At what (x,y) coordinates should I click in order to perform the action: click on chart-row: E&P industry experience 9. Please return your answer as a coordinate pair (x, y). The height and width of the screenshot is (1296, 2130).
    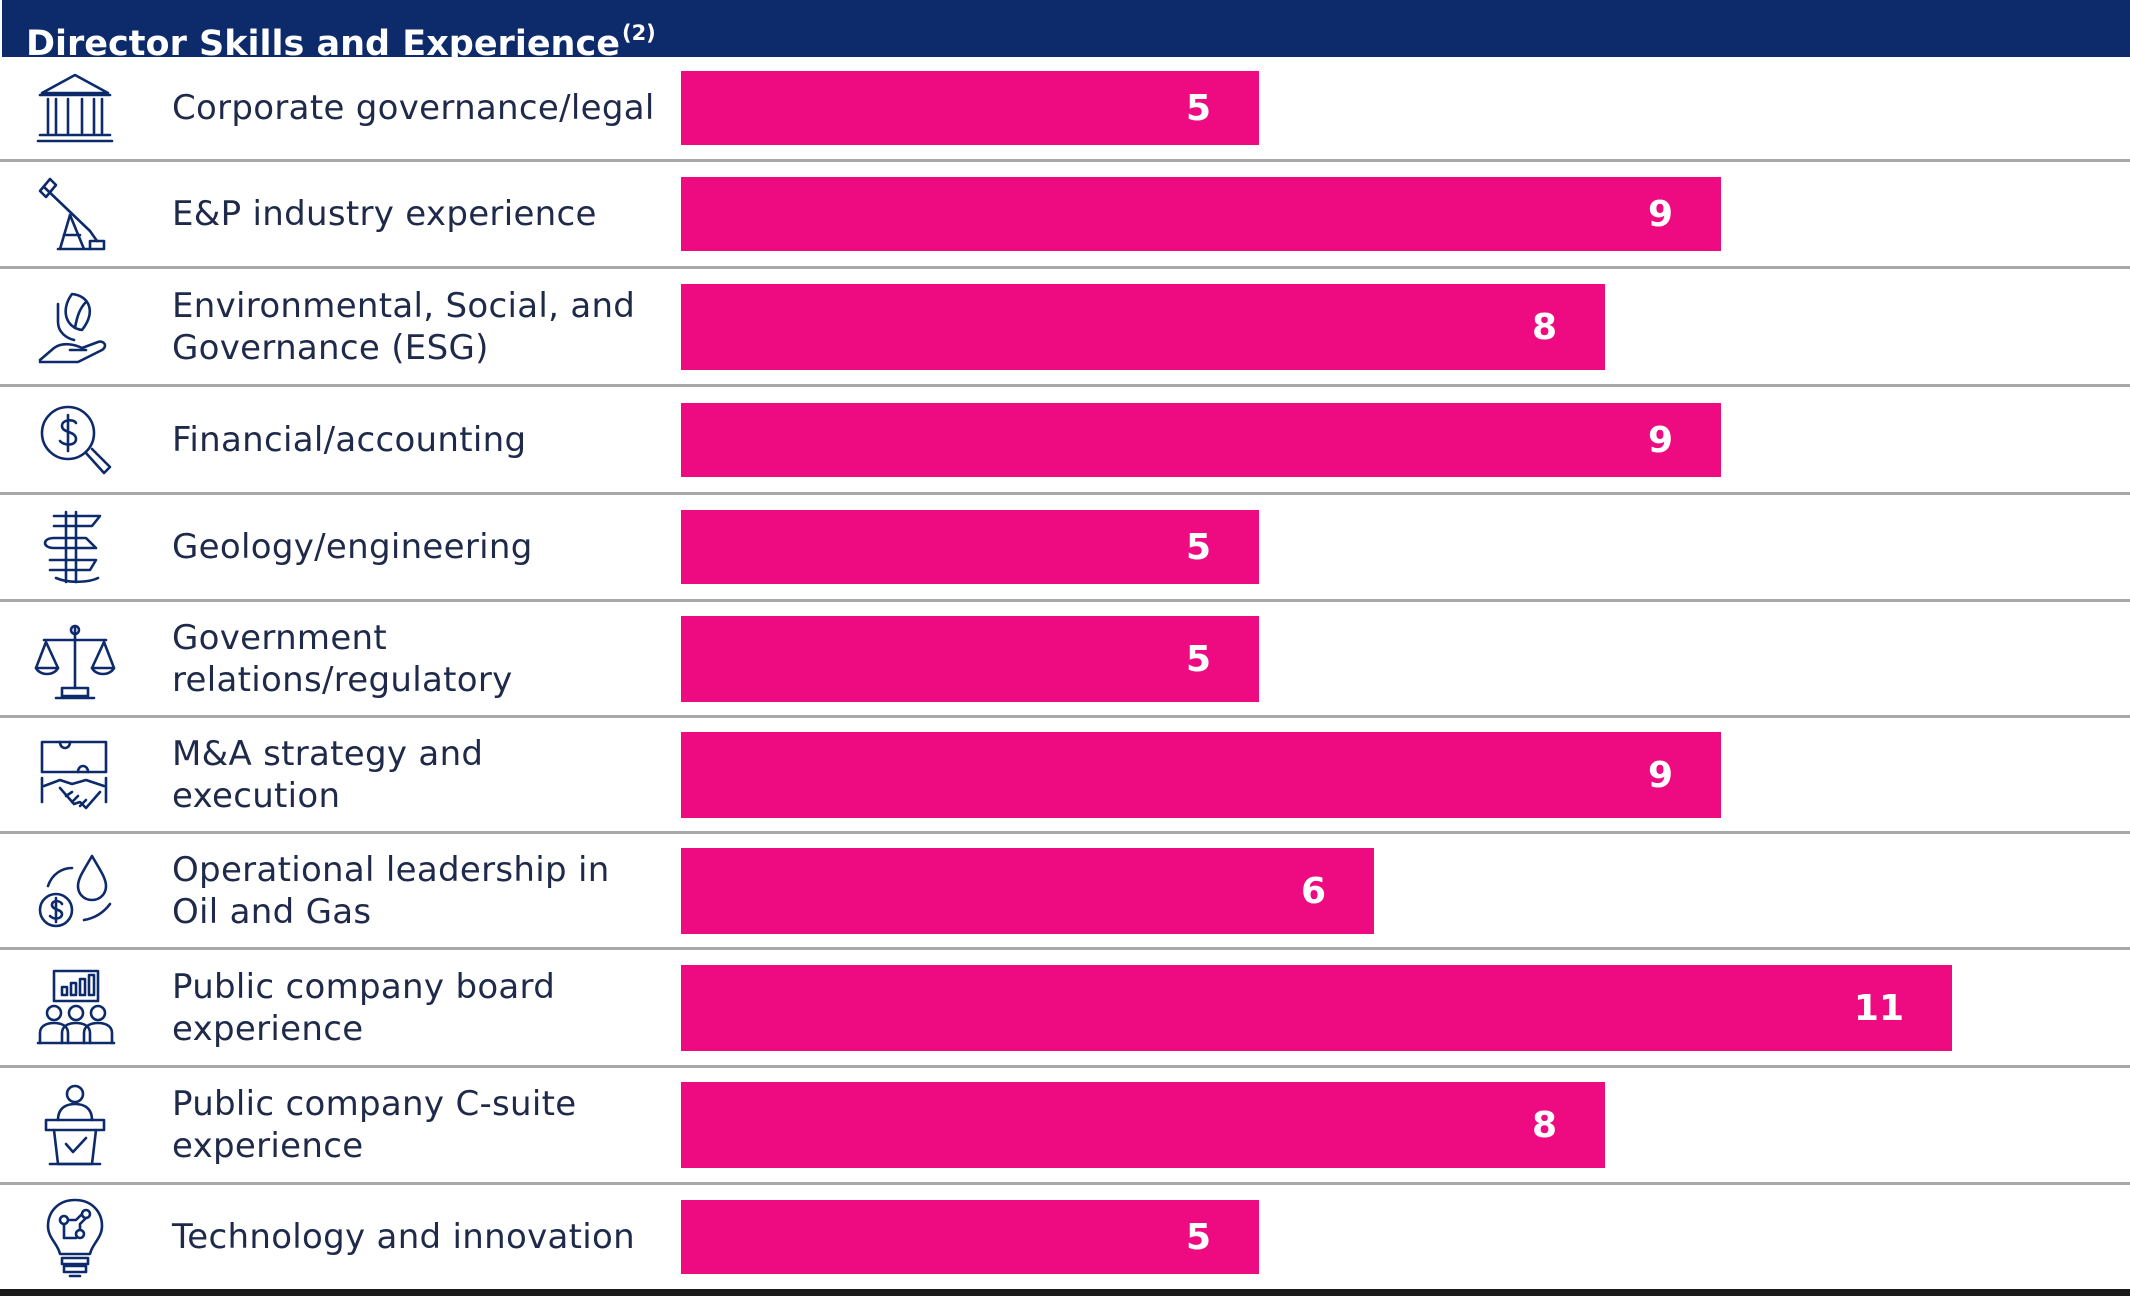
    Looking at the image, I should click on (1065, 214).